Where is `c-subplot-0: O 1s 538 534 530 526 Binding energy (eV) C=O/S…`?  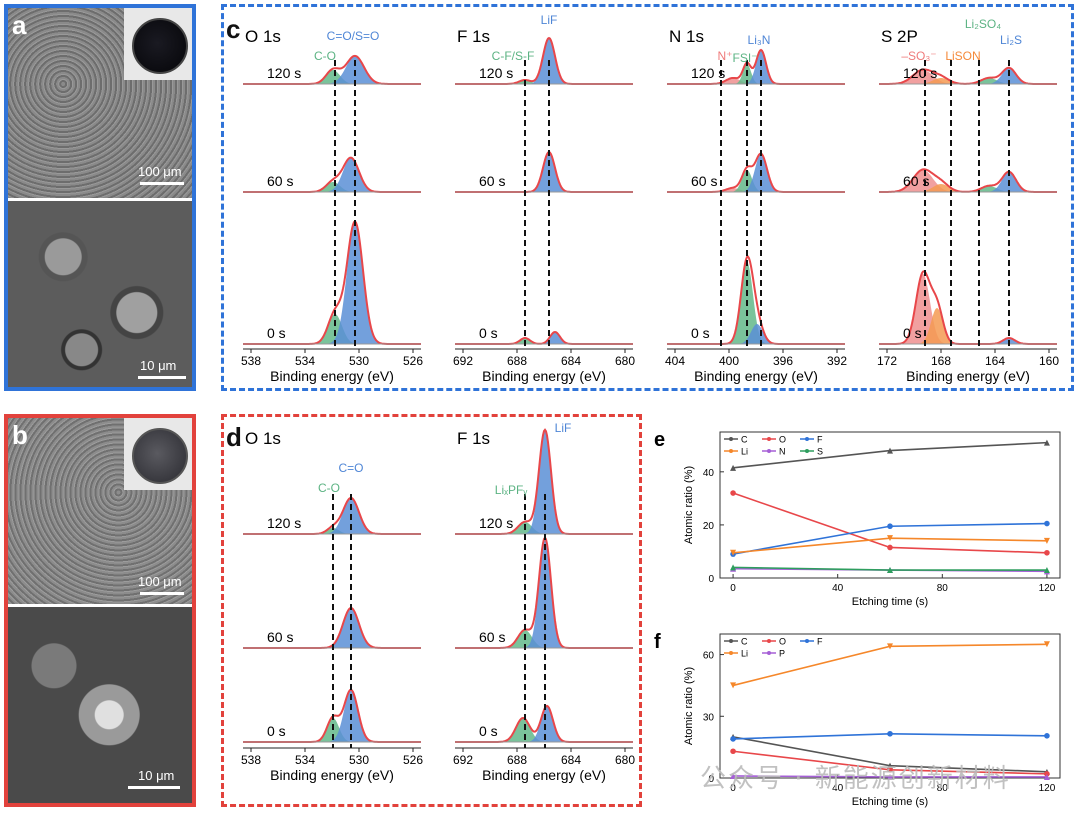
c-subplot-0: O 1s 538 534 530 526 Binding energy (eV) C=O/S… is located at coordinates (332, 205).